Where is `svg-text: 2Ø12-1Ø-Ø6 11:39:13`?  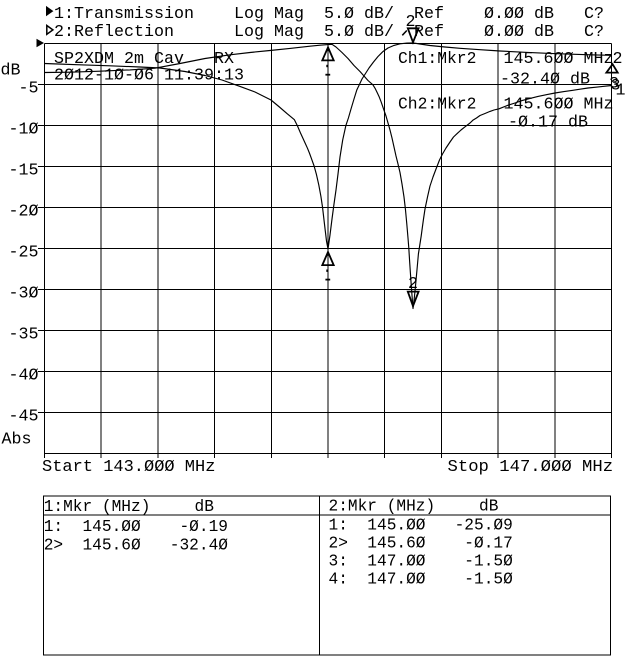
svg-text: 2Ø12-1Ø-Ø6 11:39:13 is located at coordinates (149, 76).